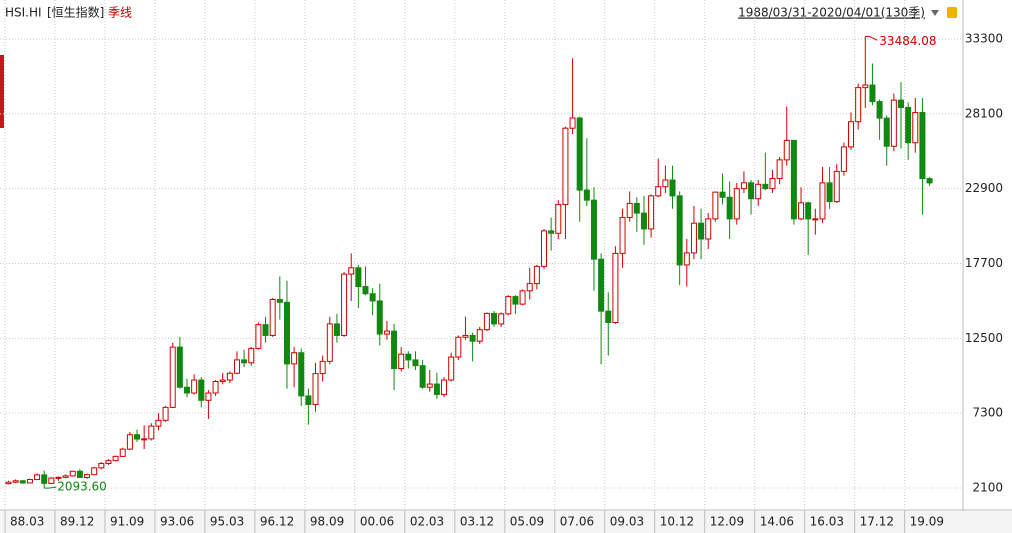  Describe the element at coordinates (831, 13) in the screenshot. I see `range: 1988/03/31-2020/04/01(130季)` at that location.